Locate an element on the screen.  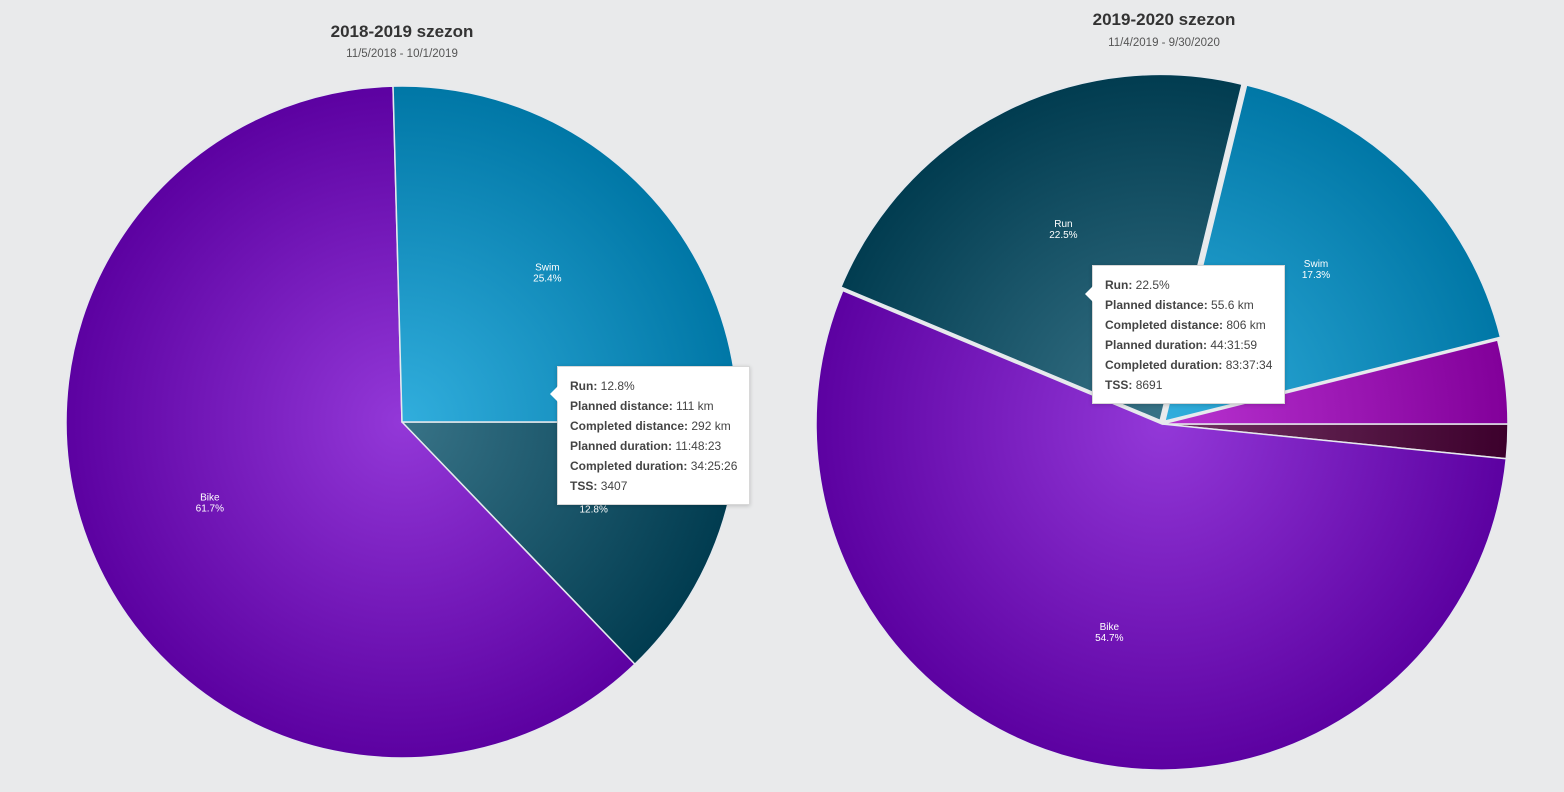
slice-label-bike: Bike 61.7% is located at coordinates (210, 503).